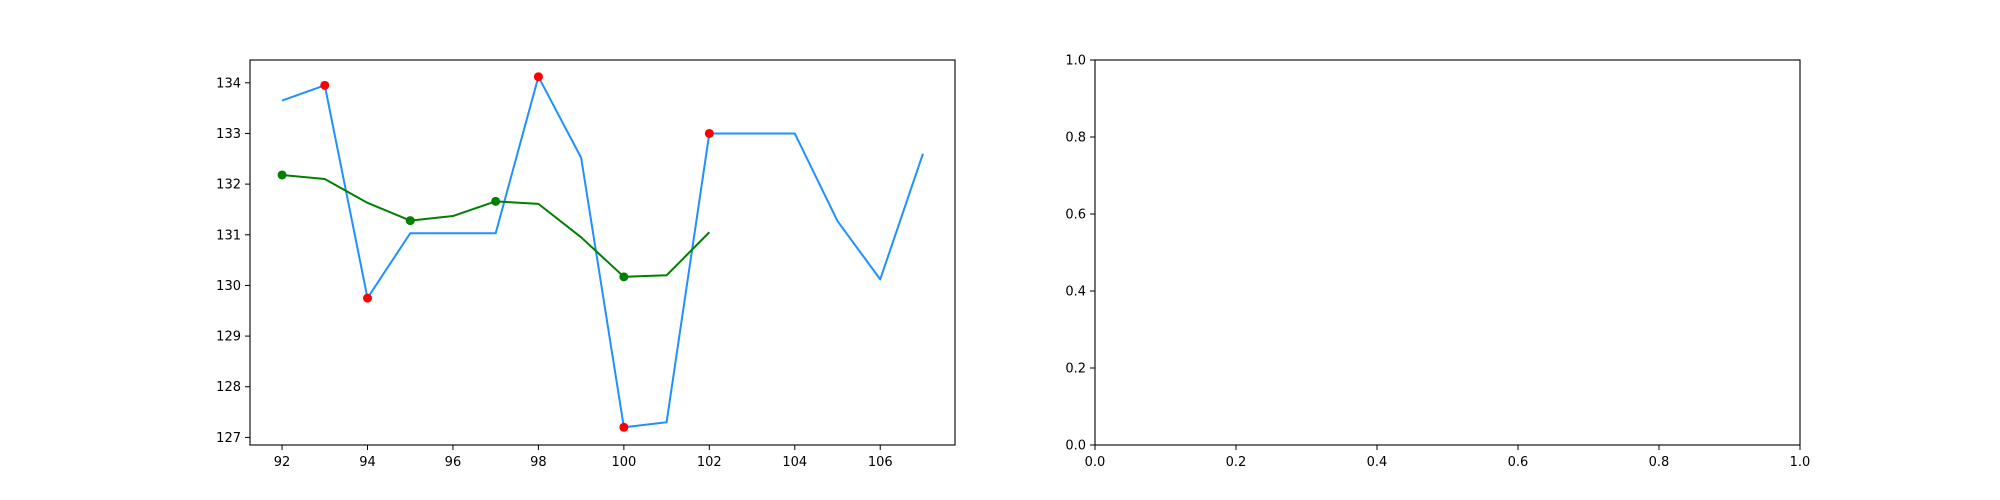 The width and height of the screenshot is (2000, 500). What do you see at coordinates (453, 462) in the screenshot?
I see `left-x-tick-label: 96` at bounding box center [453, 462].